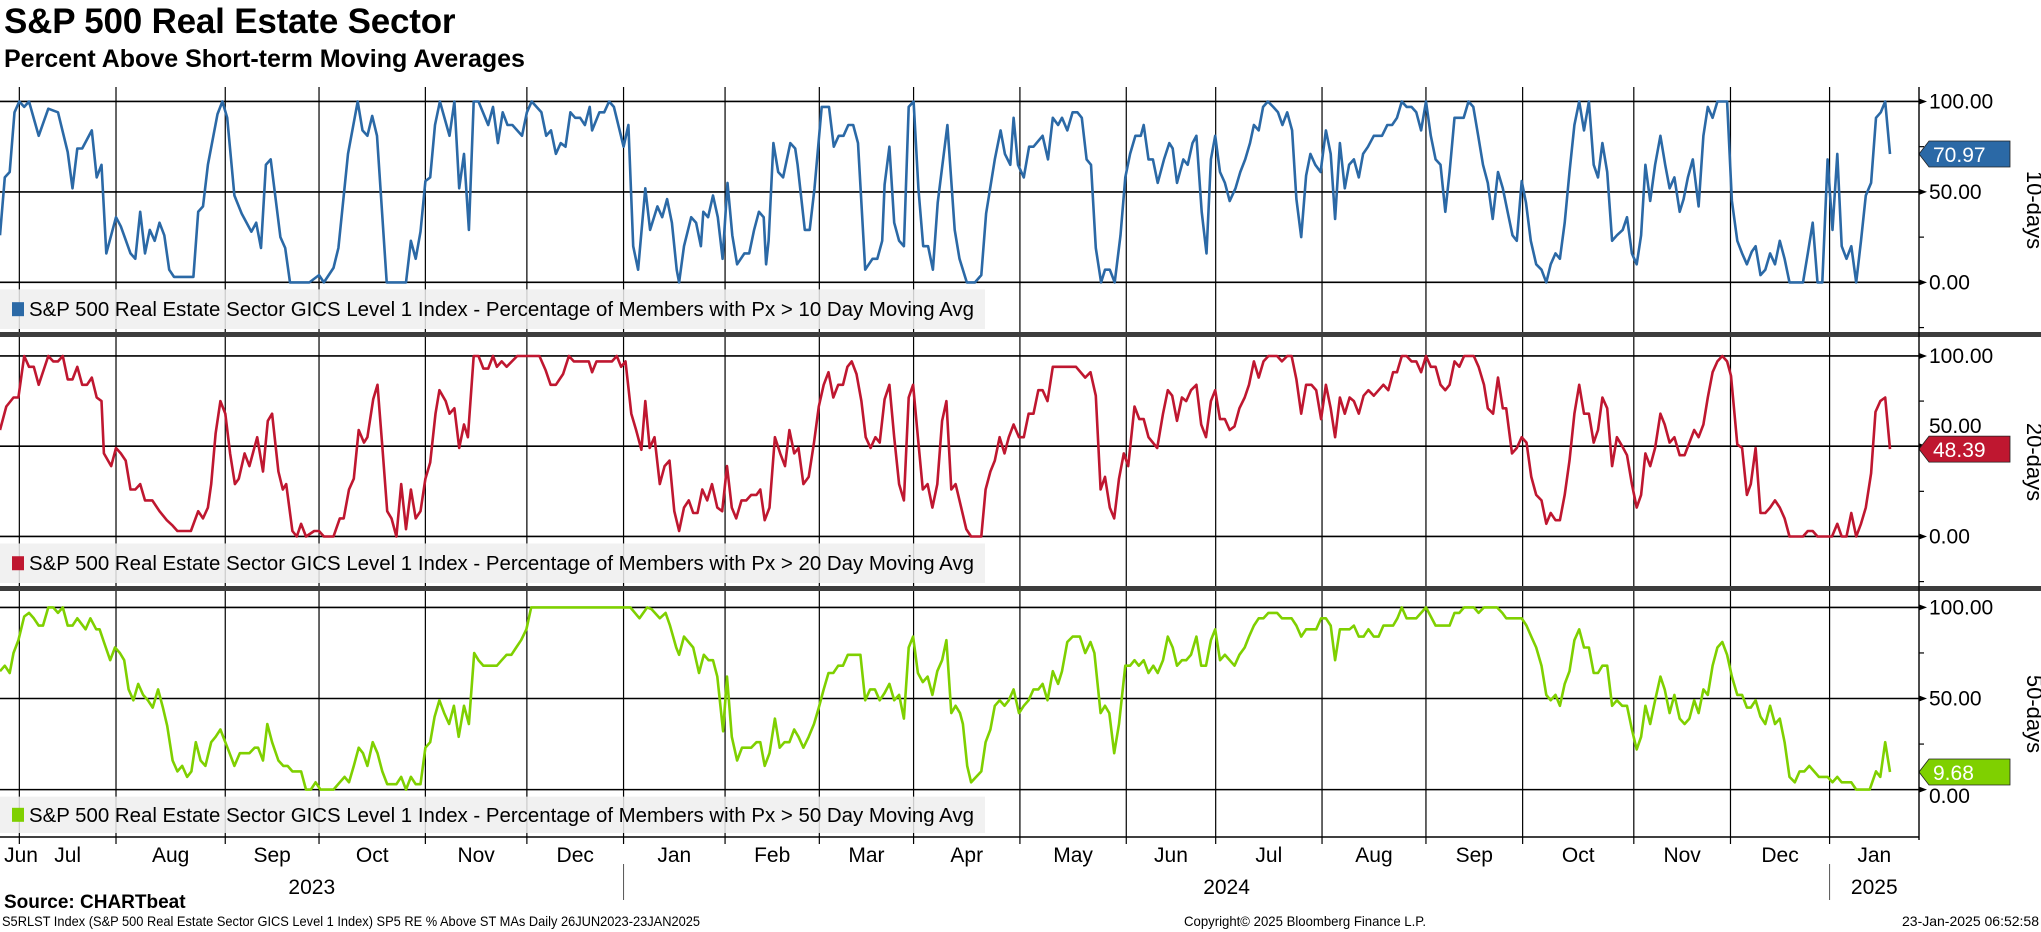  Describe the element at coordinates (2031, 462) in the screenshot. I see `panel-axis-label: 20-days` at that location.